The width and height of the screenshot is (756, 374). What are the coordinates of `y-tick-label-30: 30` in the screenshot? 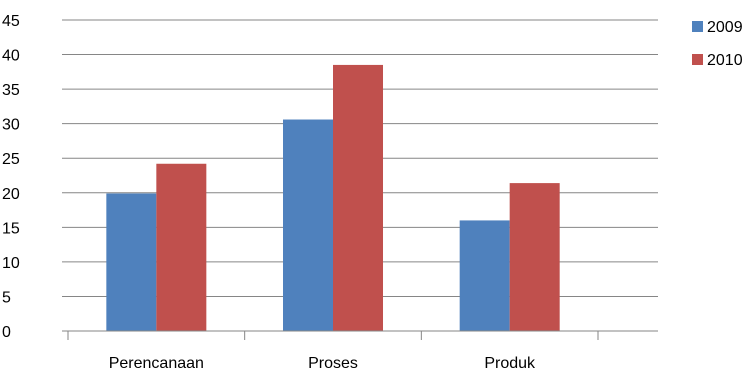 It's located at (11, 125).